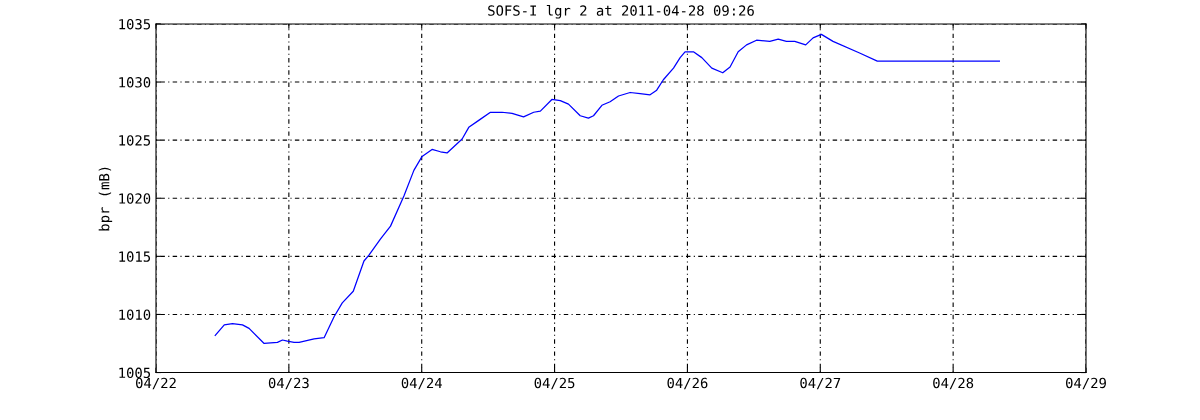 This screenshot has width=1200, height=420. What do you see at coordinates (621, 11) in the screenshot?
I see `chart-title: SOFS-I lgr 2 at 2011-04-28 09:26` at bounding box center [621, 11].